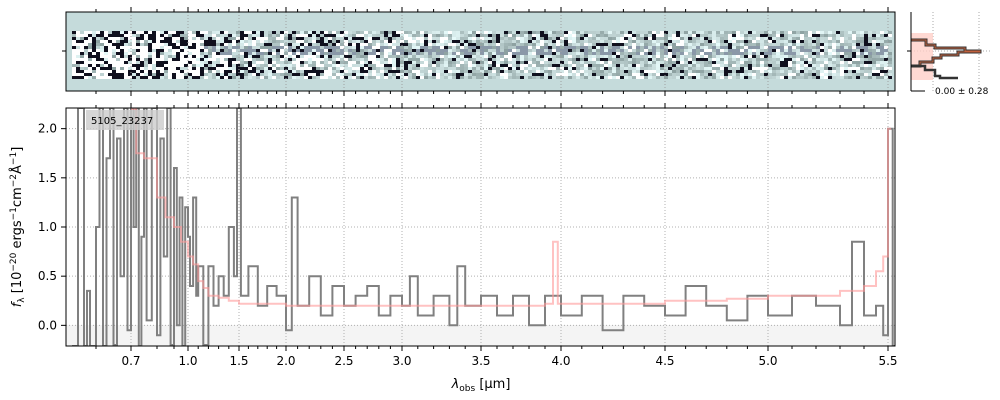  What do you see at coordinates (47, 129) in the screenshot?
I see `y-tick-label: 2.0` at bounding box center [47, 129].